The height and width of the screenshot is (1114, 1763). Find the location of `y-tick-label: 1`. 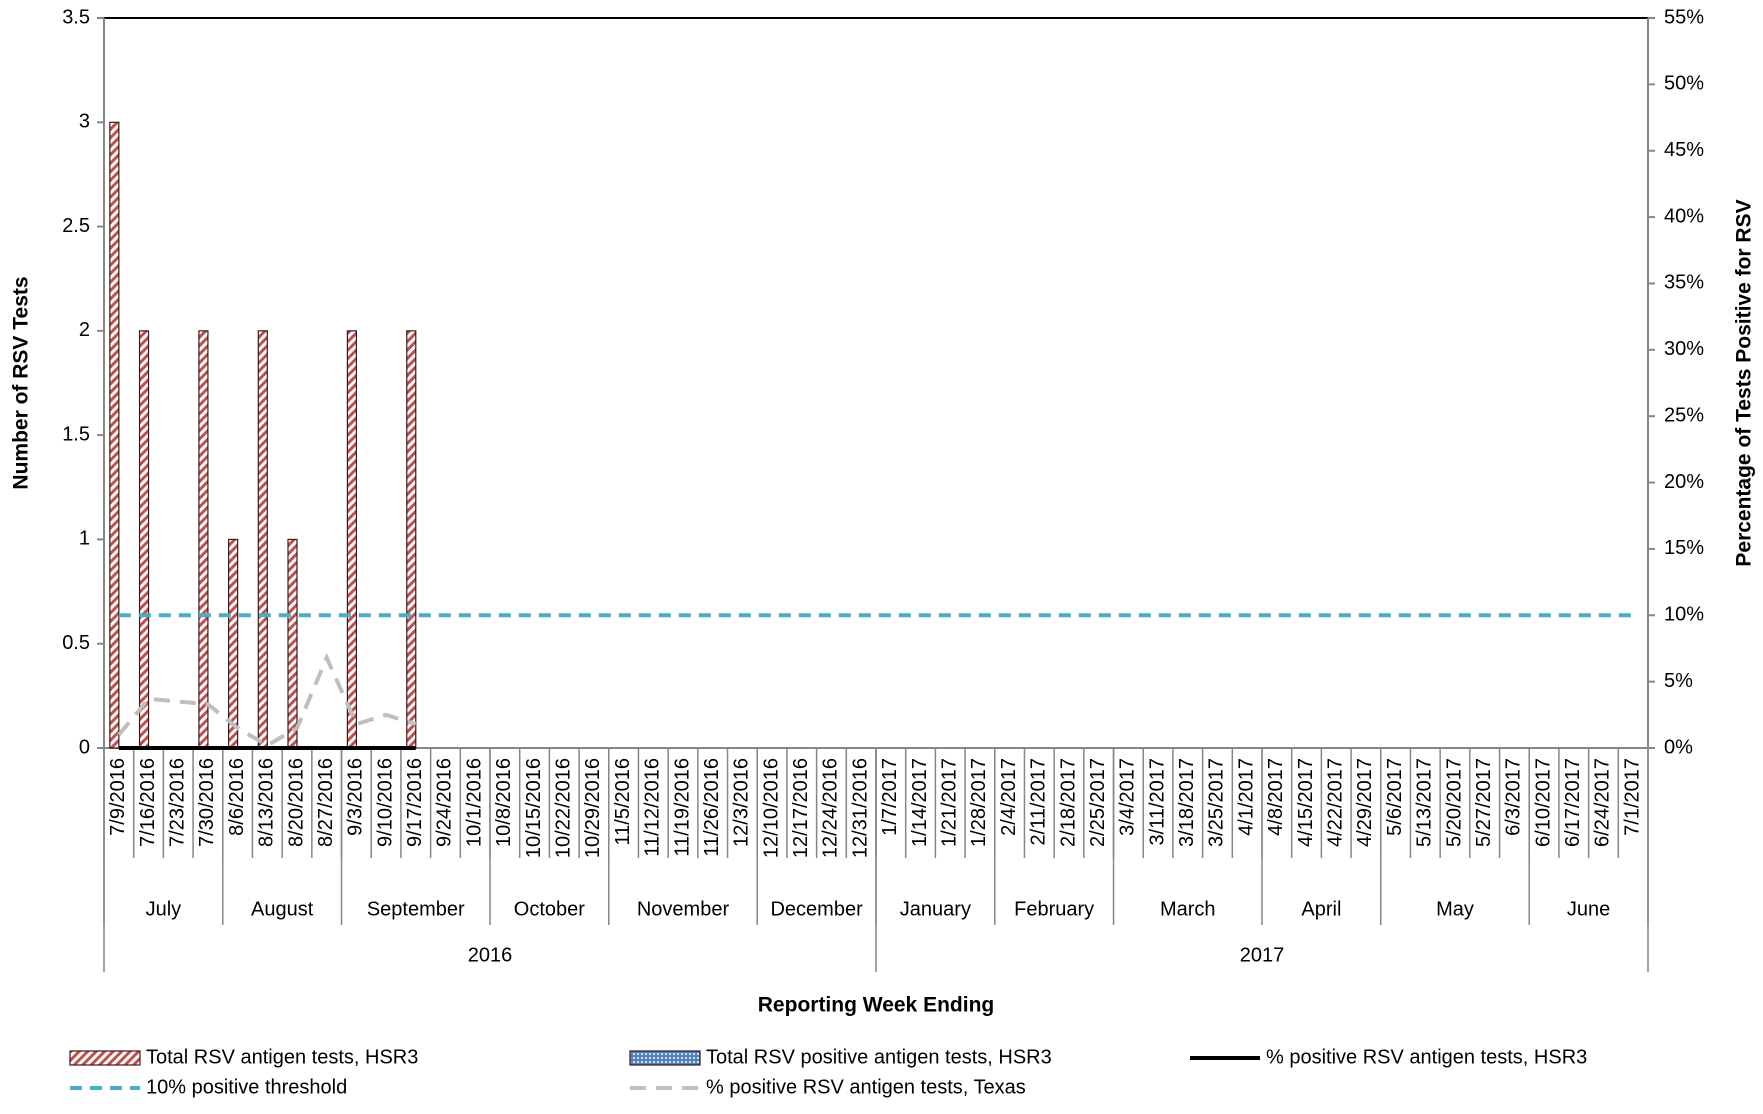

y-tick-label: 1 is located at coordinates (84, 539).